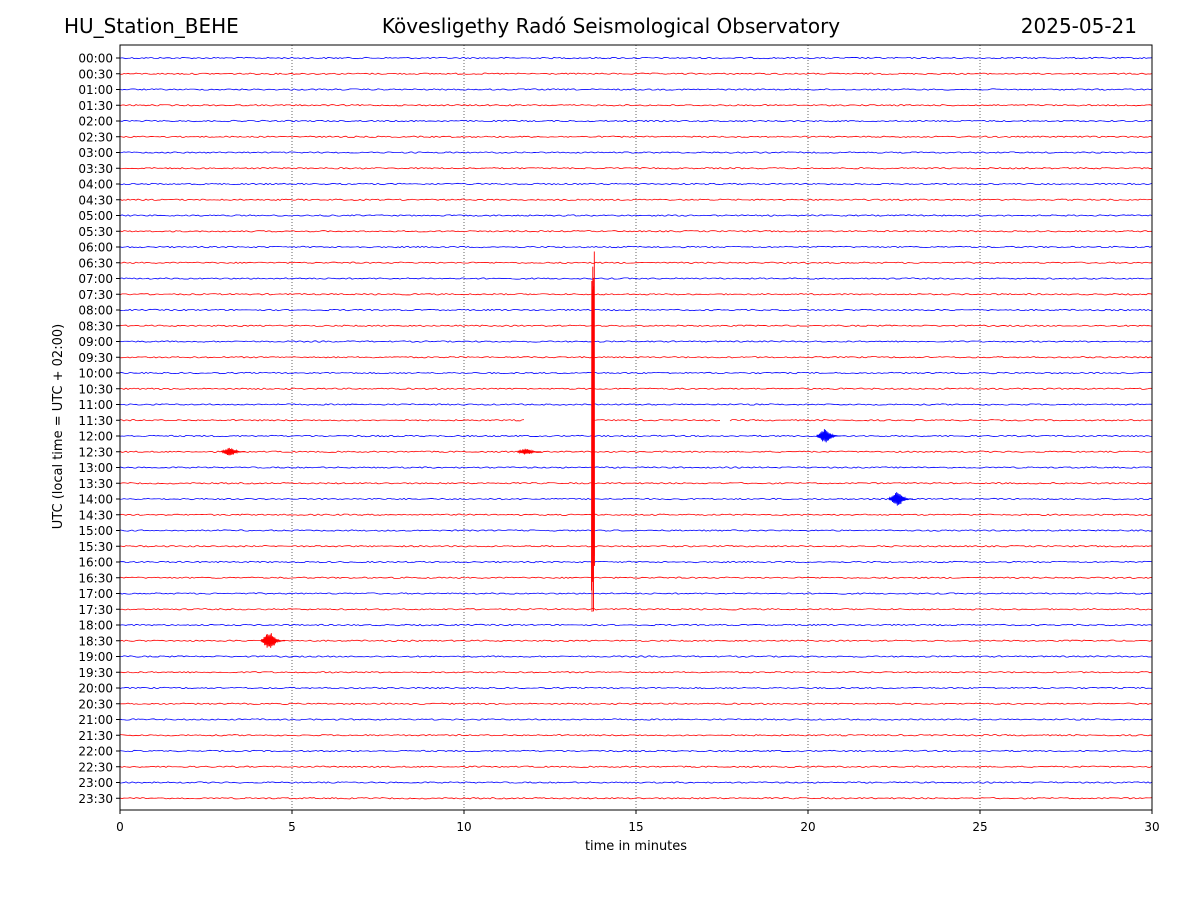 The height and width of the screenshot is (900, 1200). What do you see at coordinates (95, 689) in the screenshot?
I see `y-tick-label: 20:00` at bounding box center [95, 689].